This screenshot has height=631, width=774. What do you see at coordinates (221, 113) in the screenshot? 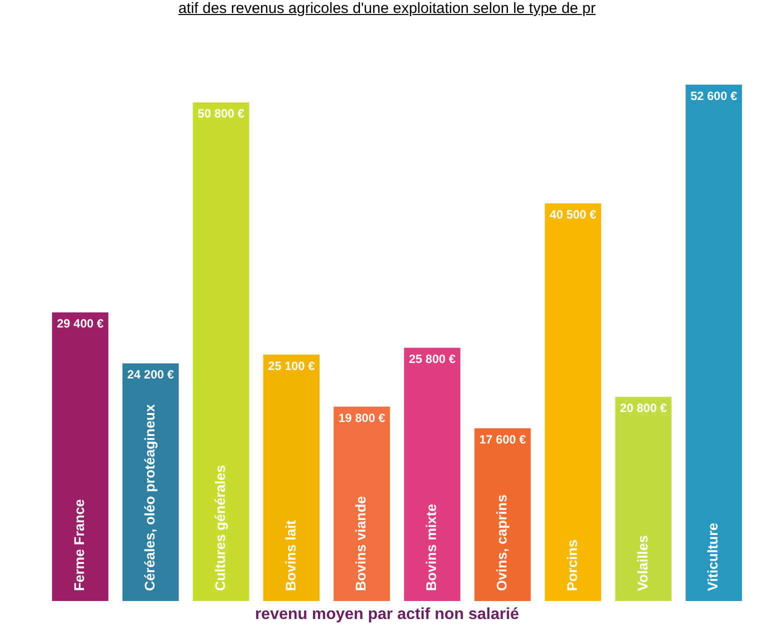
I see `data-label: 50 800 €` at bounding box center [221, 113].